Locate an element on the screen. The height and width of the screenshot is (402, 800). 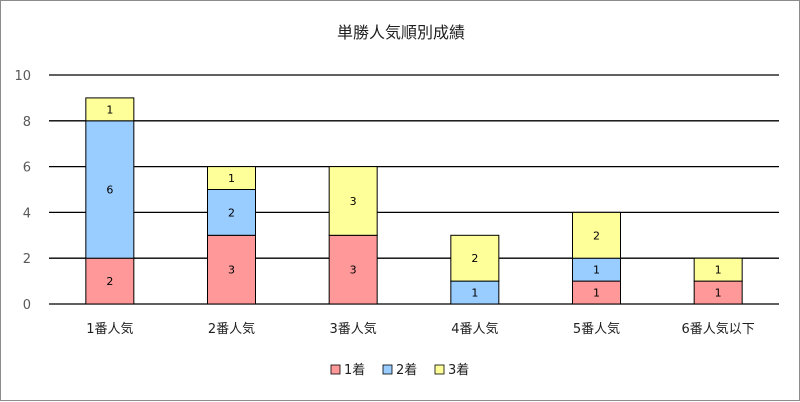
x-tick-label: 3番人気 is located at coordinates (353, 329).